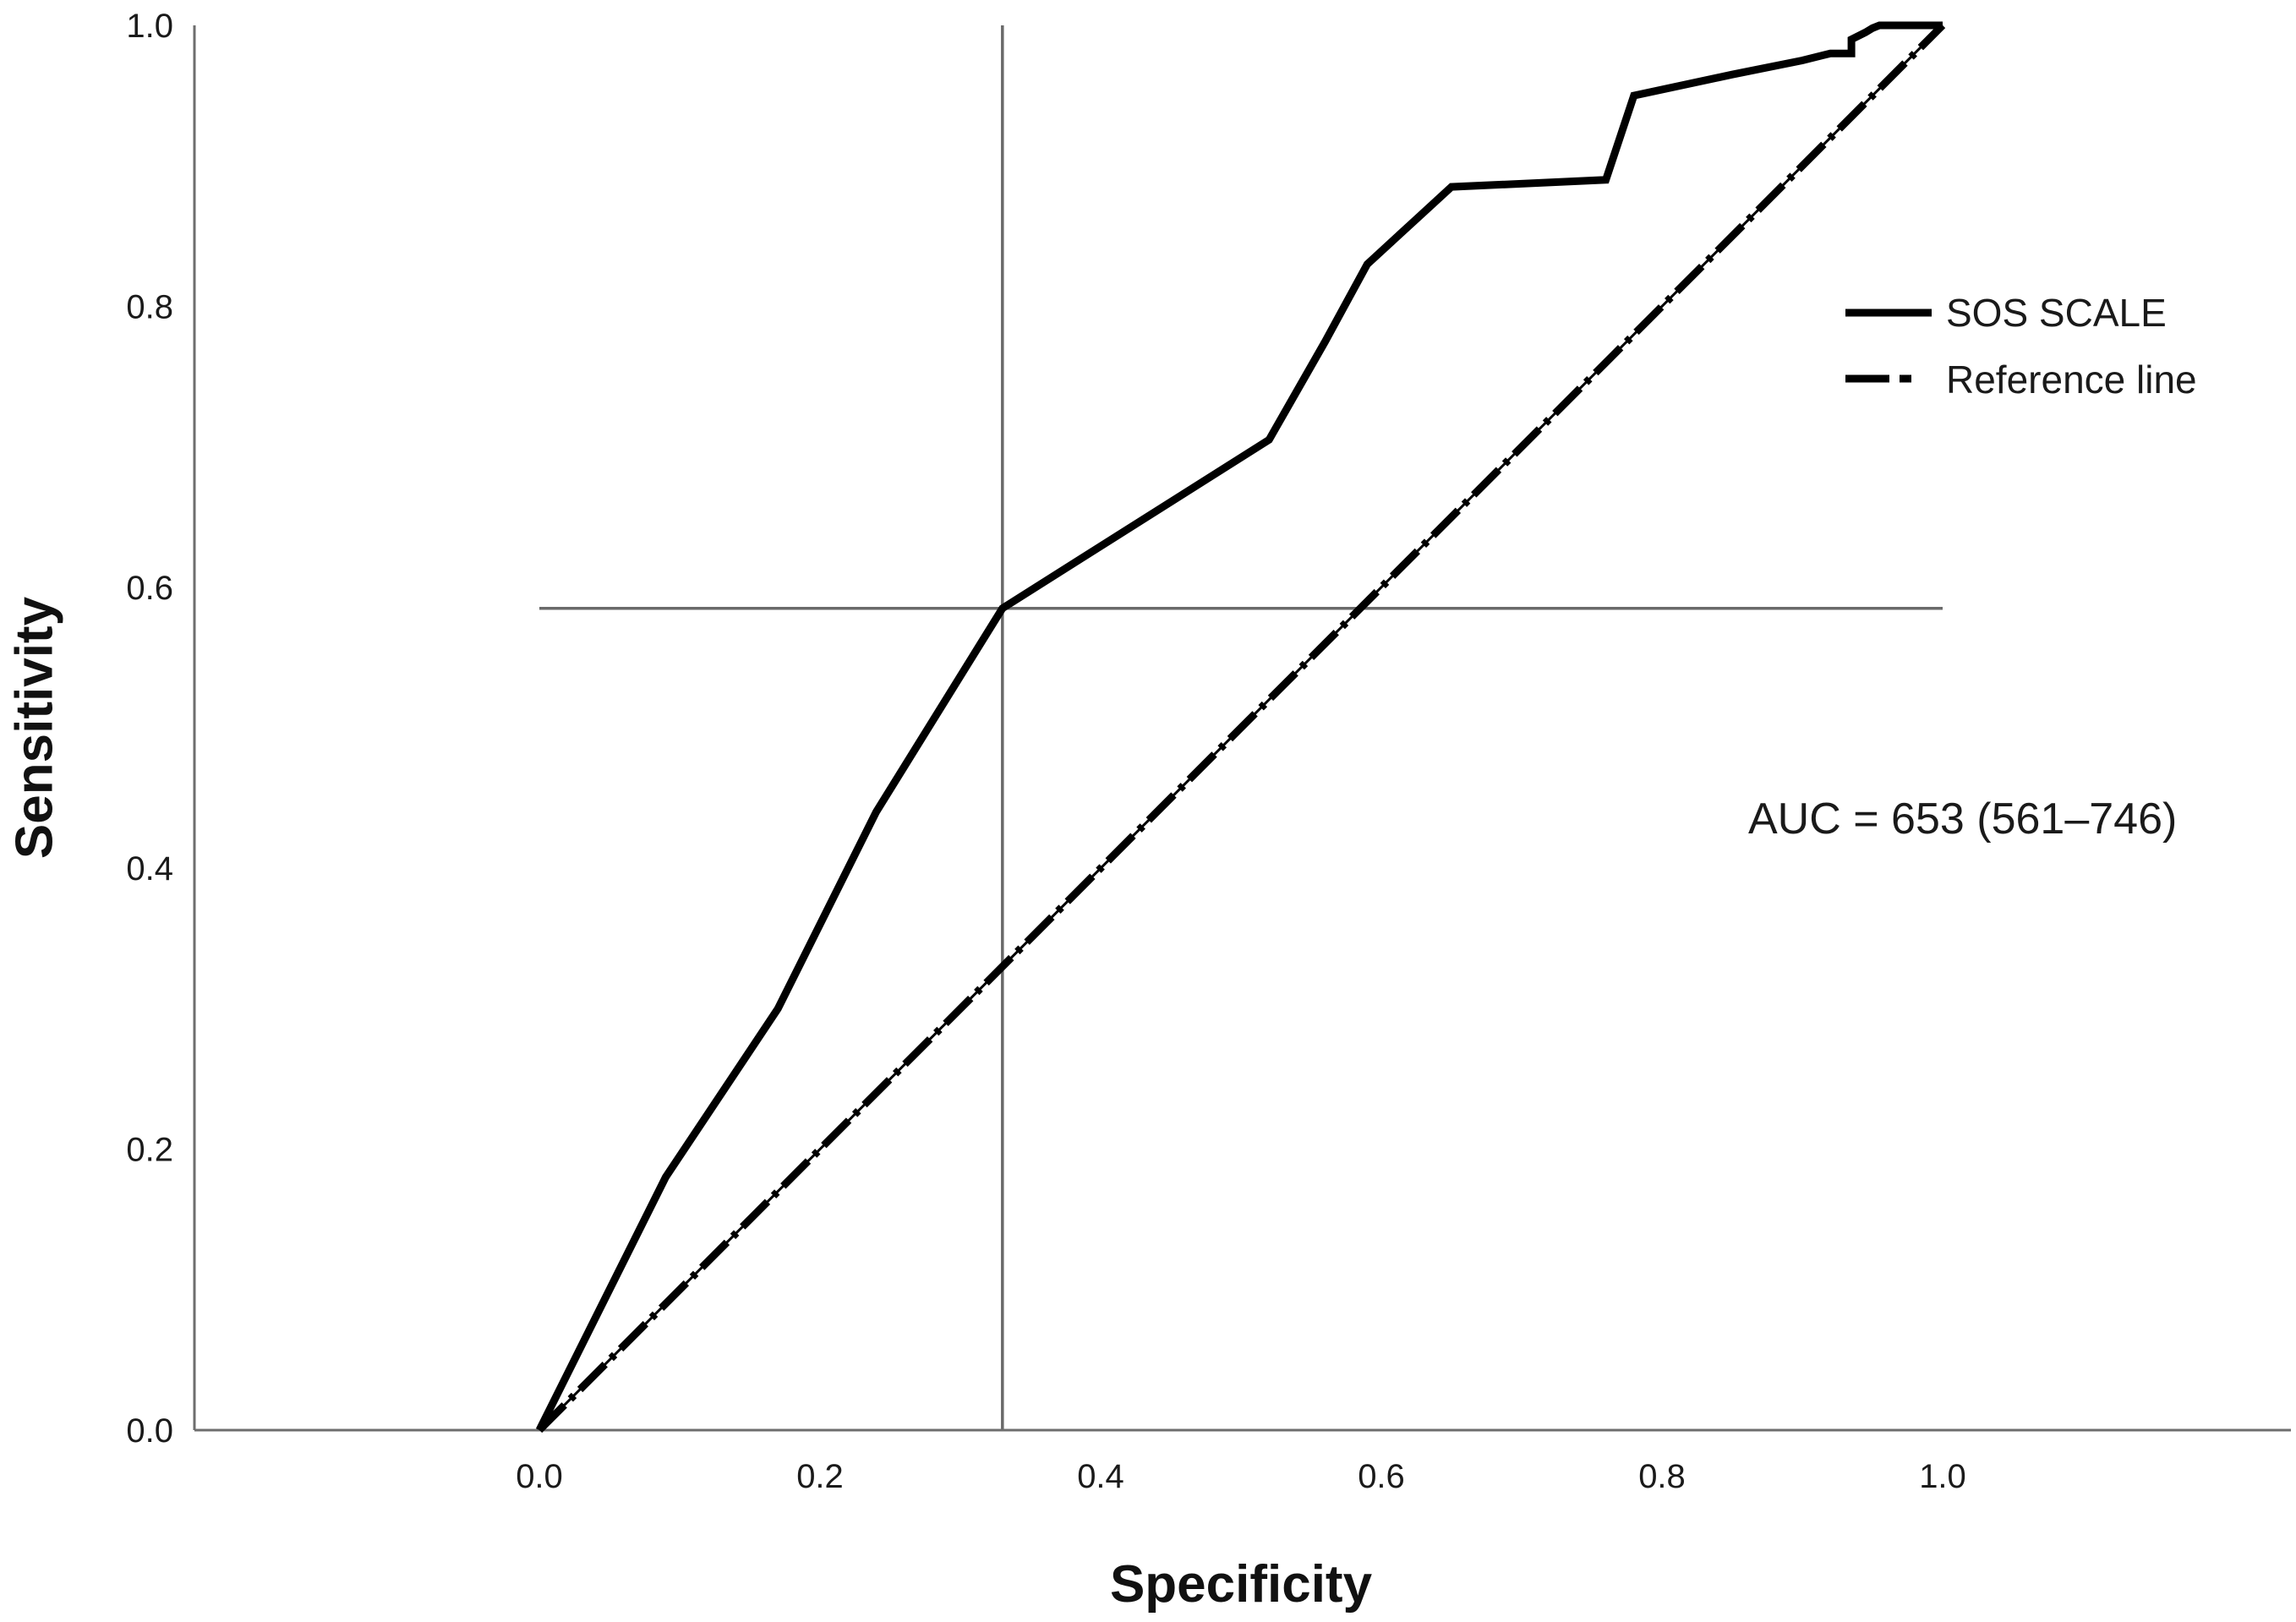 This screenshot has height=1622, width=2296. What do you see at coordinates (34, 727) in the screenshot?
I see `y-axis-title: Sensitivity` at bounding box center [34, 727].